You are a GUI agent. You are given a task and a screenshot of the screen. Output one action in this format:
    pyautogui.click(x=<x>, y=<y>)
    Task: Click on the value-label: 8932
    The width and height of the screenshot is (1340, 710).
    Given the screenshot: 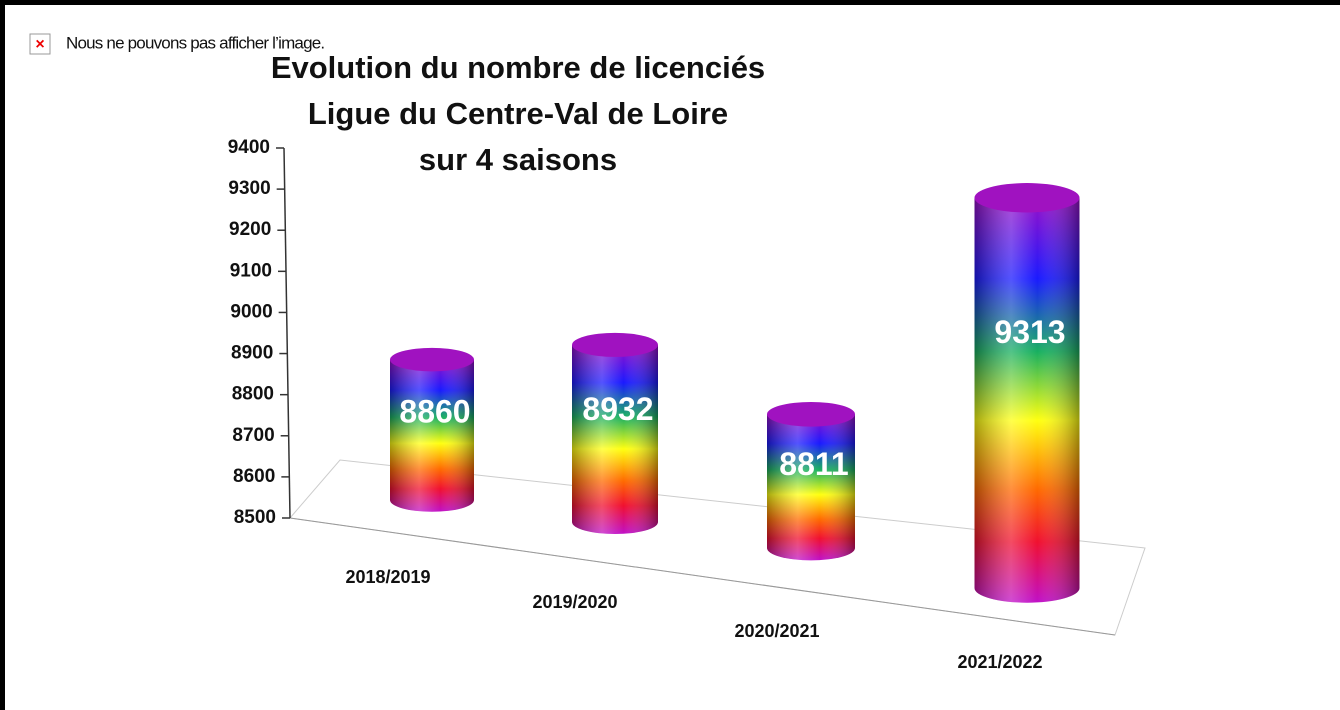 What is the action you would take?
    pyautogui.click(x=617, y=409)
    